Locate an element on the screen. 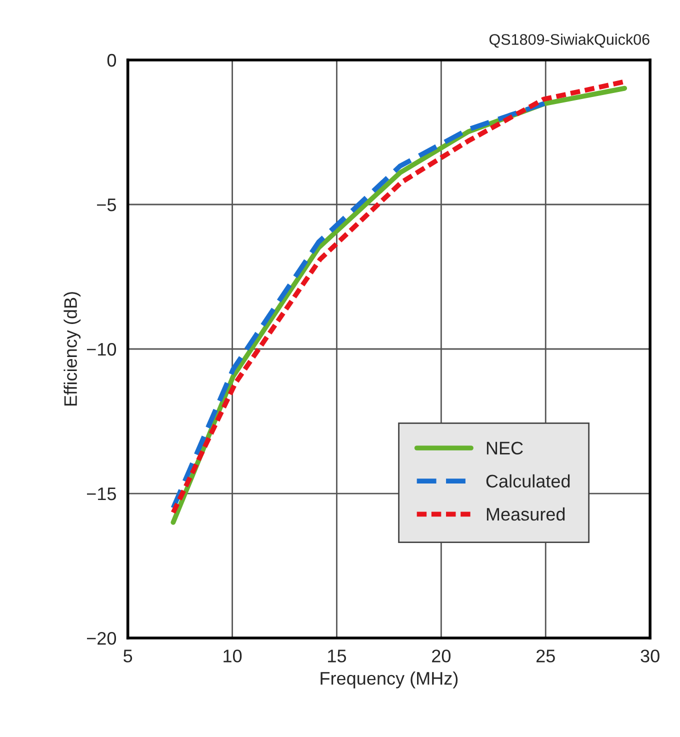  y-tick-label: −10 is located at coordinates (101, 349).